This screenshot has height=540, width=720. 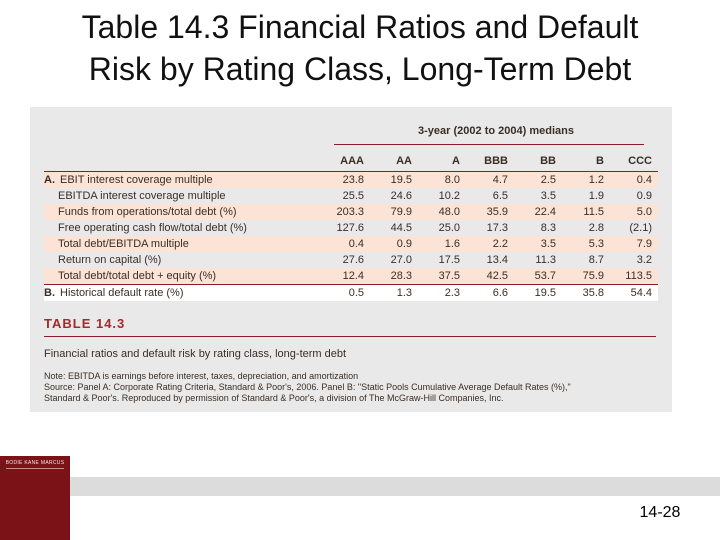 I want to click on table-cell: 53.7, so click(x=538, y=276).